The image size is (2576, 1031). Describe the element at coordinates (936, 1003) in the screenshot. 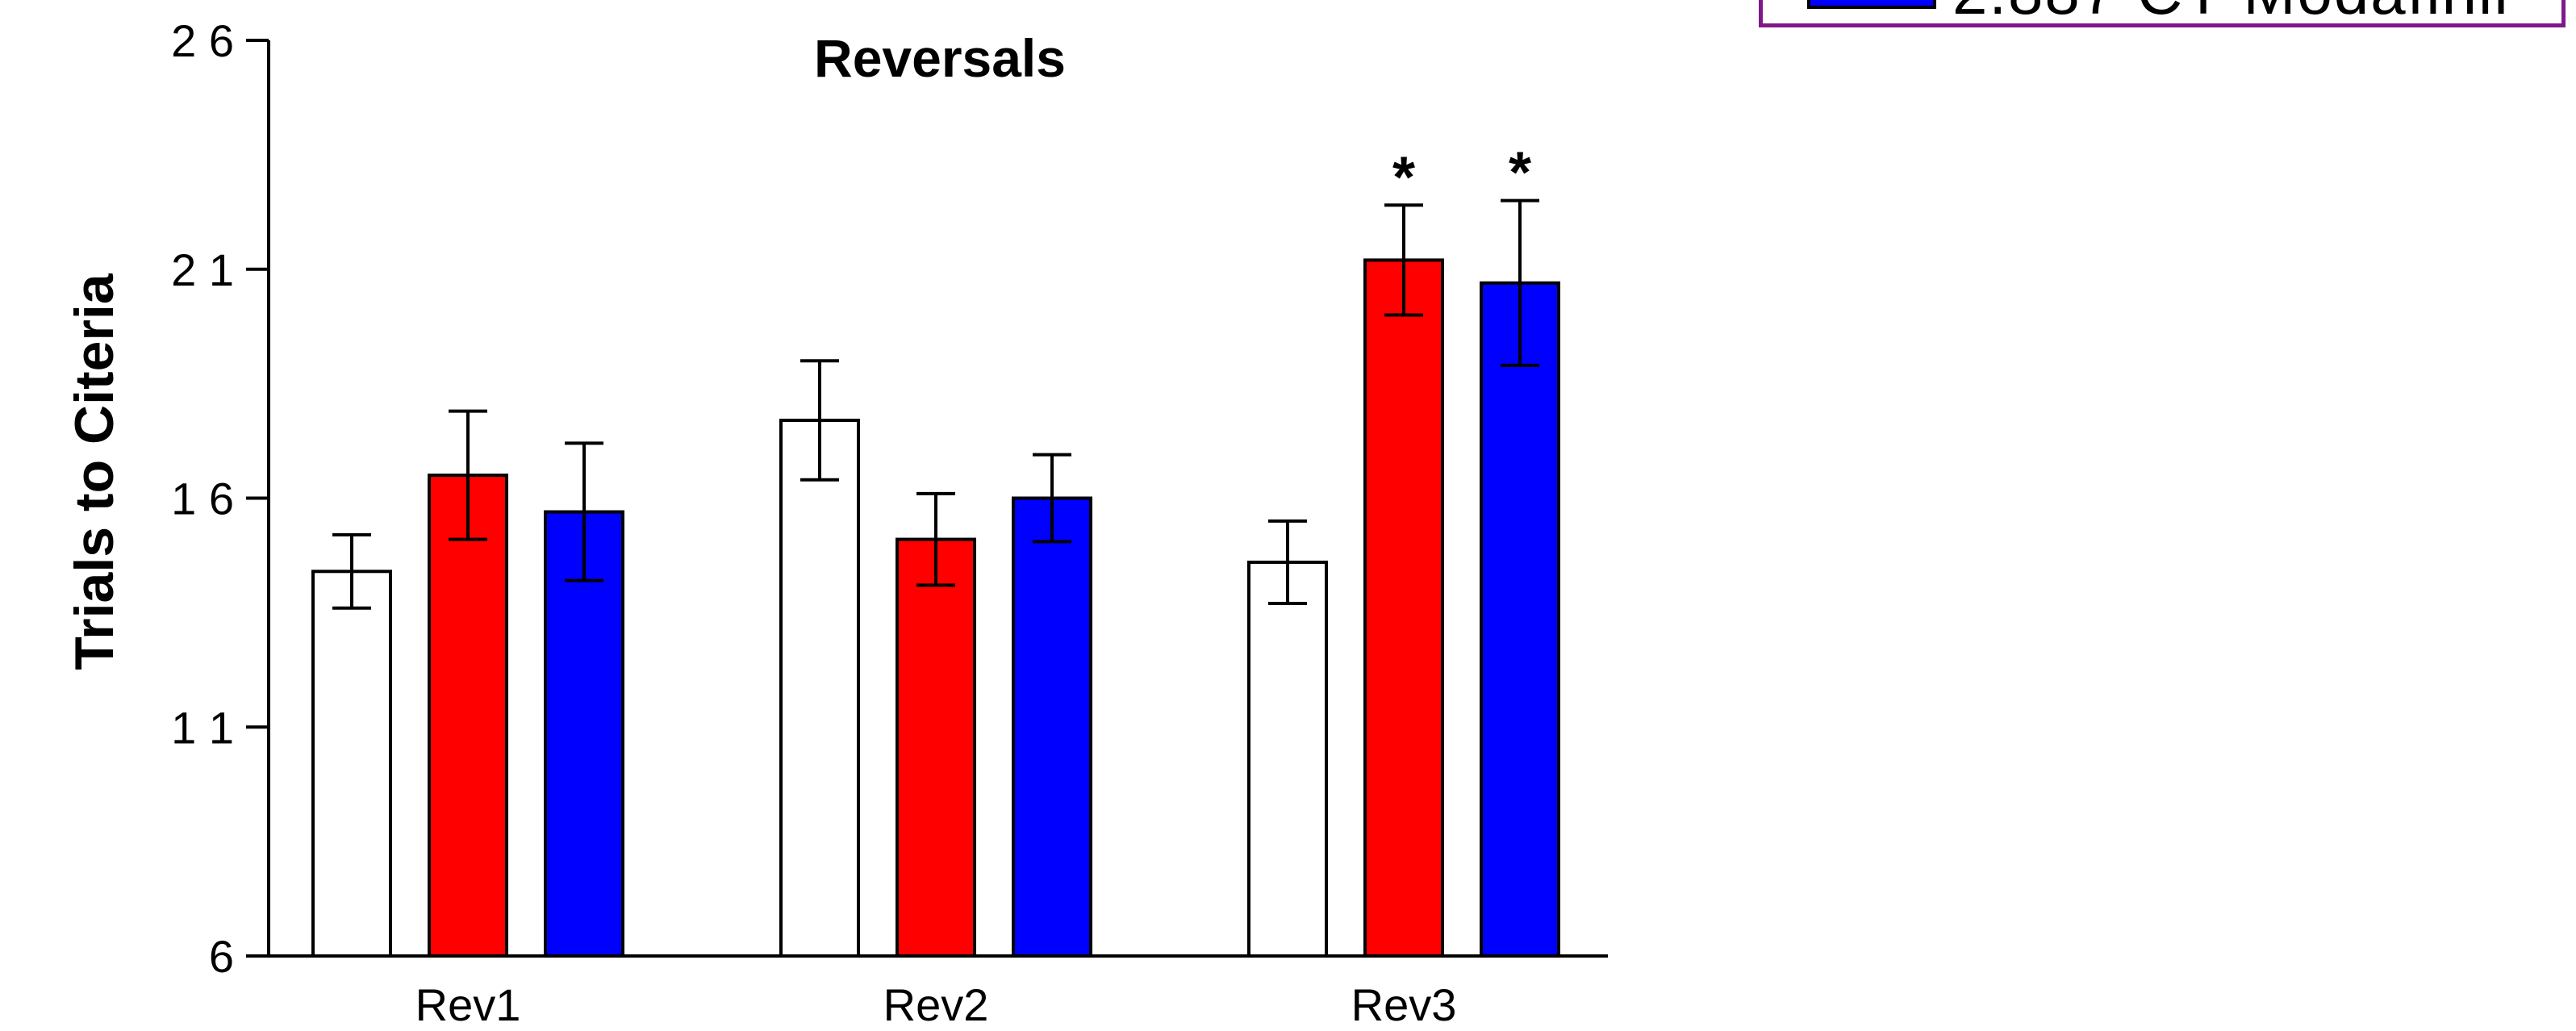

I see `x-tick-label: Rev2` at that location.